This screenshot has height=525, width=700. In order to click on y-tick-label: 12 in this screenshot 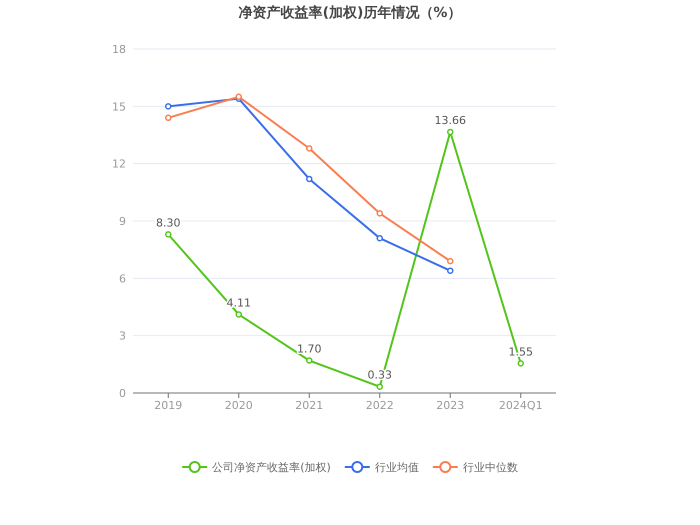, I will do `click(119, 164)`.